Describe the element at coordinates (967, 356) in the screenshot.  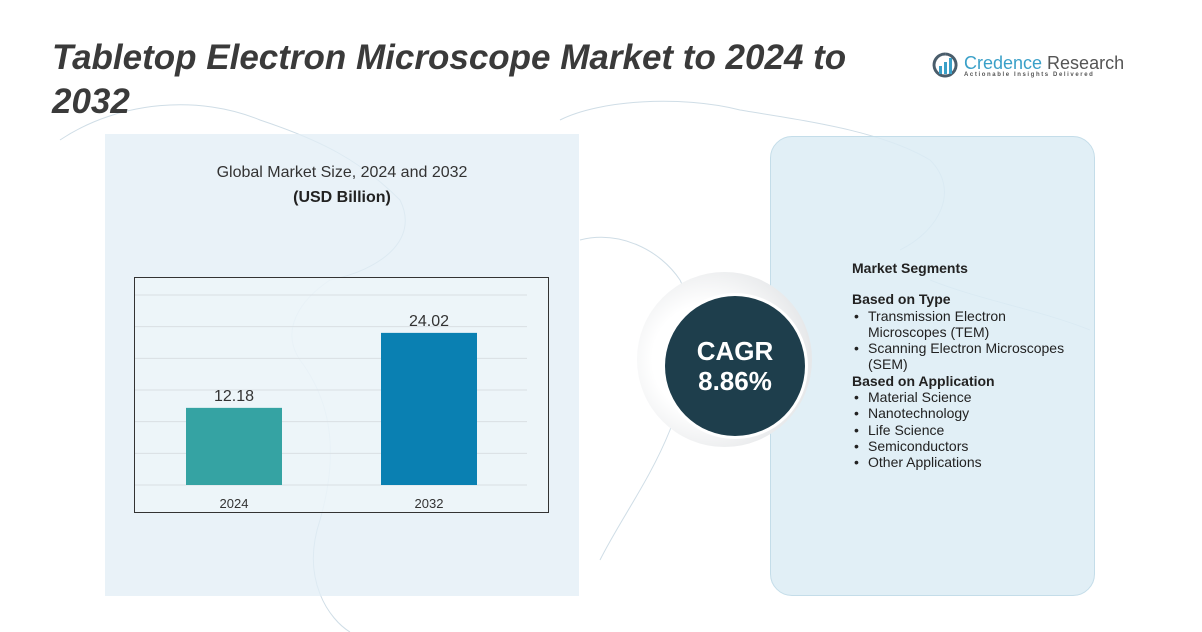
I see `type-item: Scanning Electron Microscopes (SEM)` at that location.